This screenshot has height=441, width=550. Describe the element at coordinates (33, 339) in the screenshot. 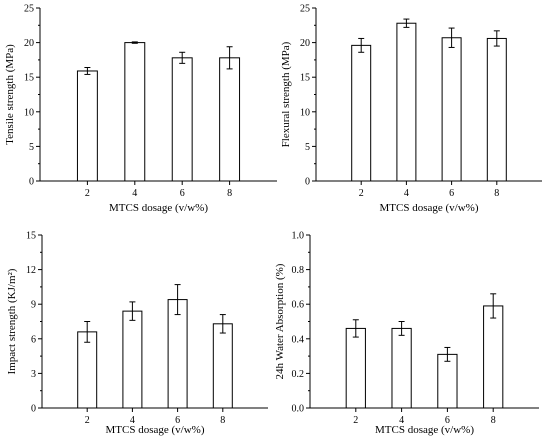

I see `y-tick-label: 6` at that location.